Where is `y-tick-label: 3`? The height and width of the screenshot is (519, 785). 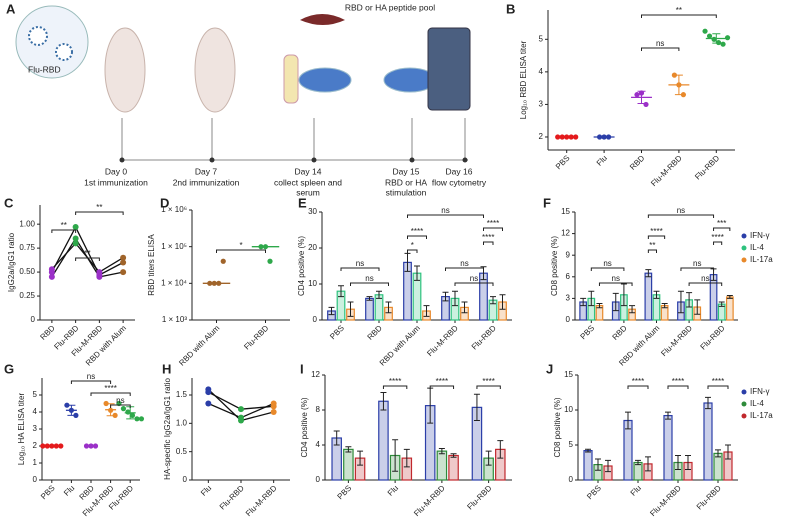
y-tick-label: 3 is located at coordinates (541, 104).